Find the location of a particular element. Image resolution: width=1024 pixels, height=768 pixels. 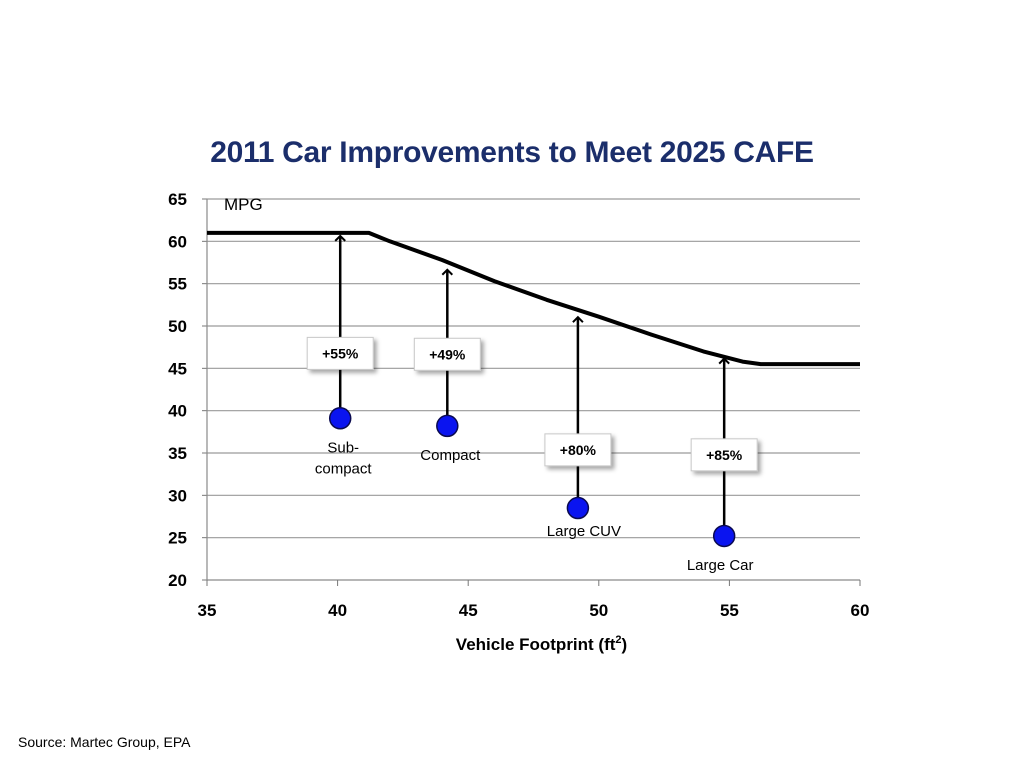

vehicle-label-line2: compact is located at coordinates (344, 468).